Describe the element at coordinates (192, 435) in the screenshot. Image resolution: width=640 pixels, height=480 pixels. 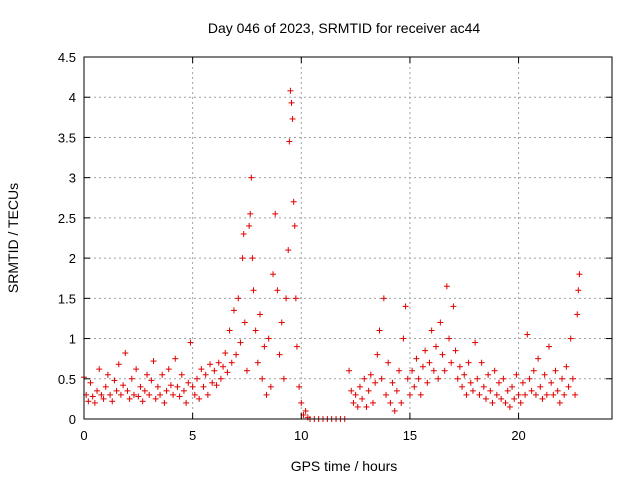
I see `x-tick-label: 5` at that location.